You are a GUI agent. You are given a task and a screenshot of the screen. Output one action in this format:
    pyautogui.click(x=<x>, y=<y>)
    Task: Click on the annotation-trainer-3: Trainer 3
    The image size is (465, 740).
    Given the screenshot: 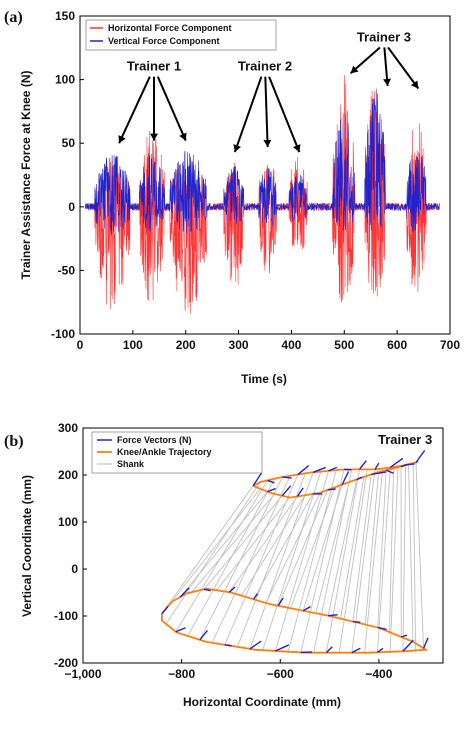 What is the action you would take?
    pyautogui.click(x=384, y=36)
    